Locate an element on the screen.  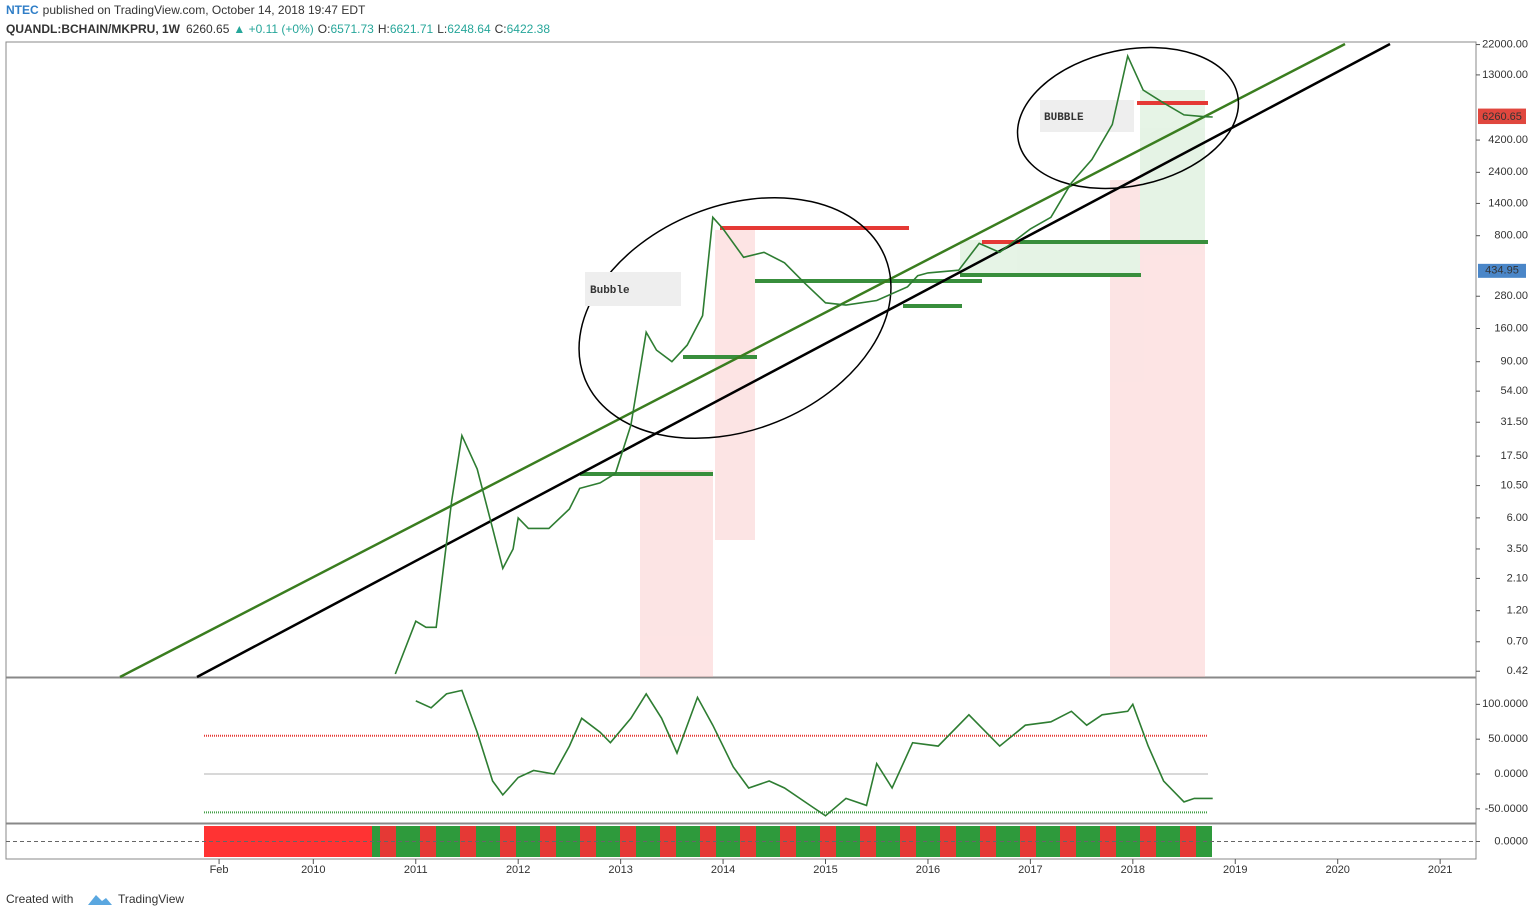
h-label: H: is located at coordinates (384, 29).